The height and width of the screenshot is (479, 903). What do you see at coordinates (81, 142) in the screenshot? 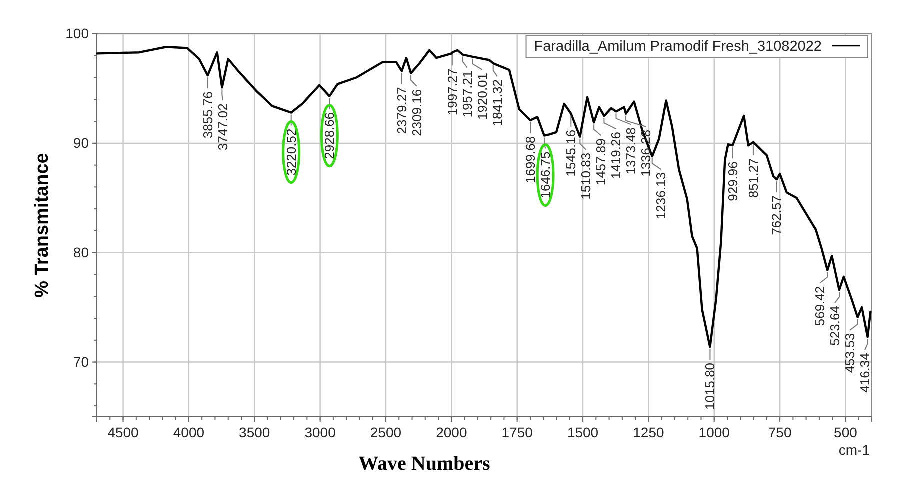
I see `y-tick-label: 90` at bounding box center [81, 142].